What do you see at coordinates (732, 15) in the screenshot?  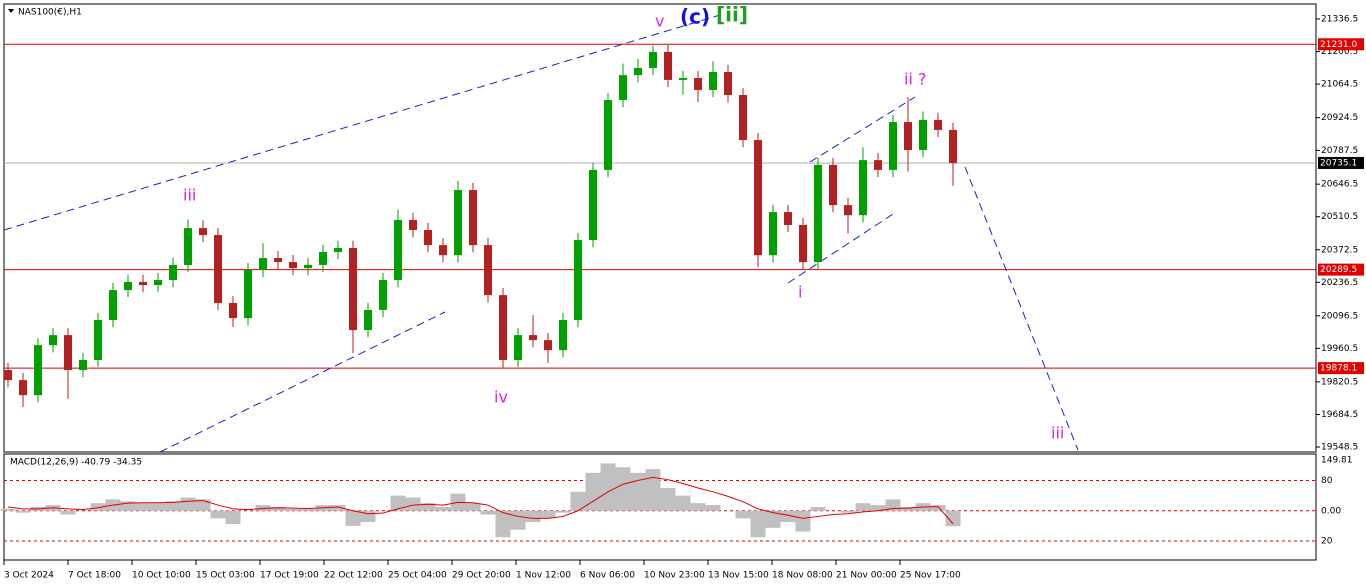 I see `wave-label: [ii]` at bounding box center [732, 15].